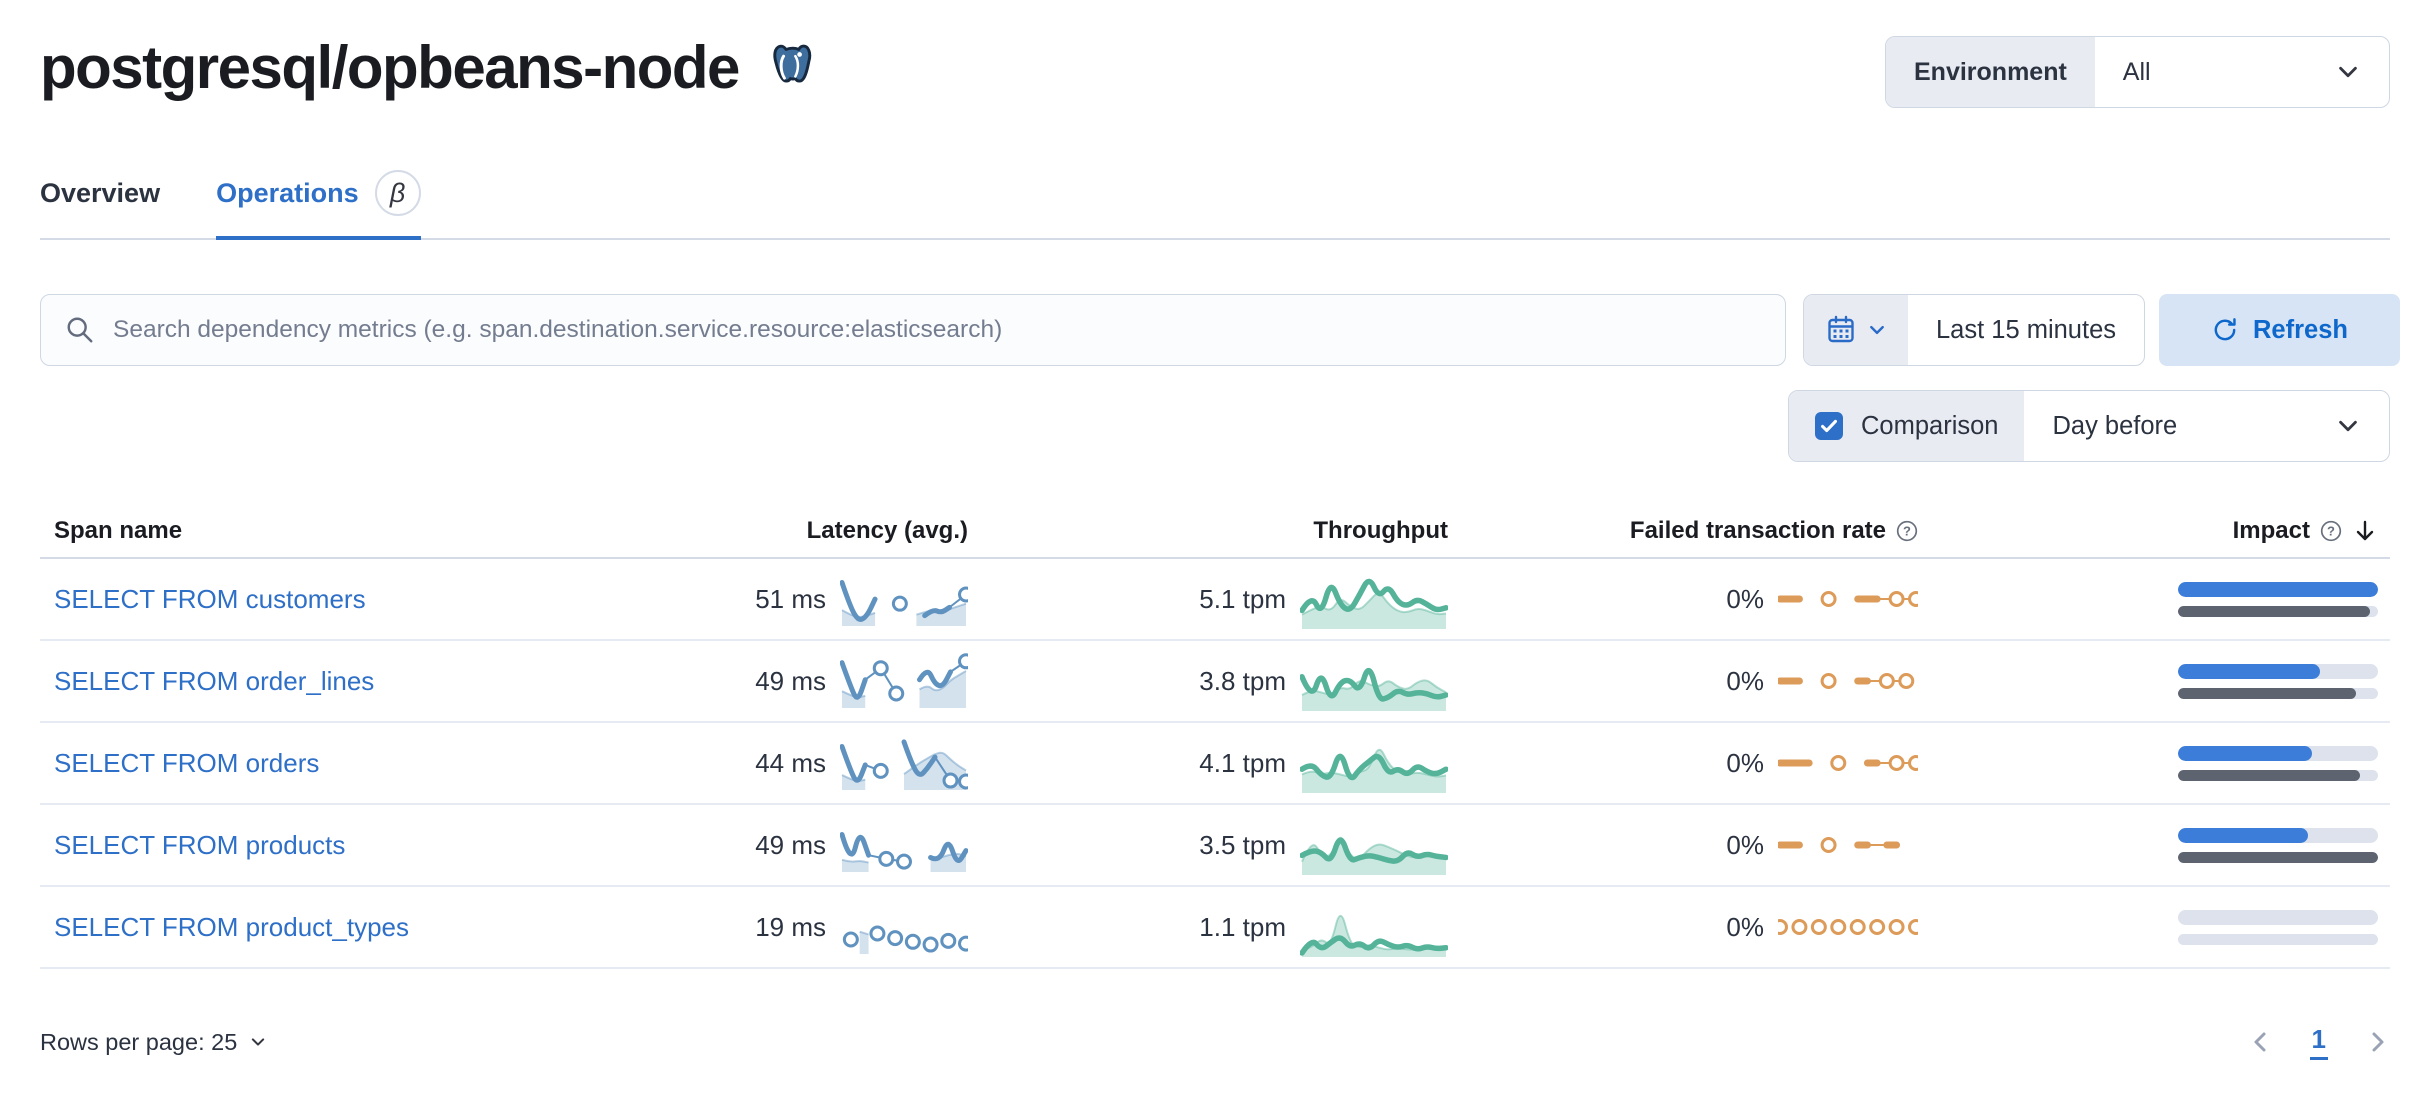 This screenshot has height=1104, width=2430. I want to click on comparison-select: Day before, so click(2206, 426).